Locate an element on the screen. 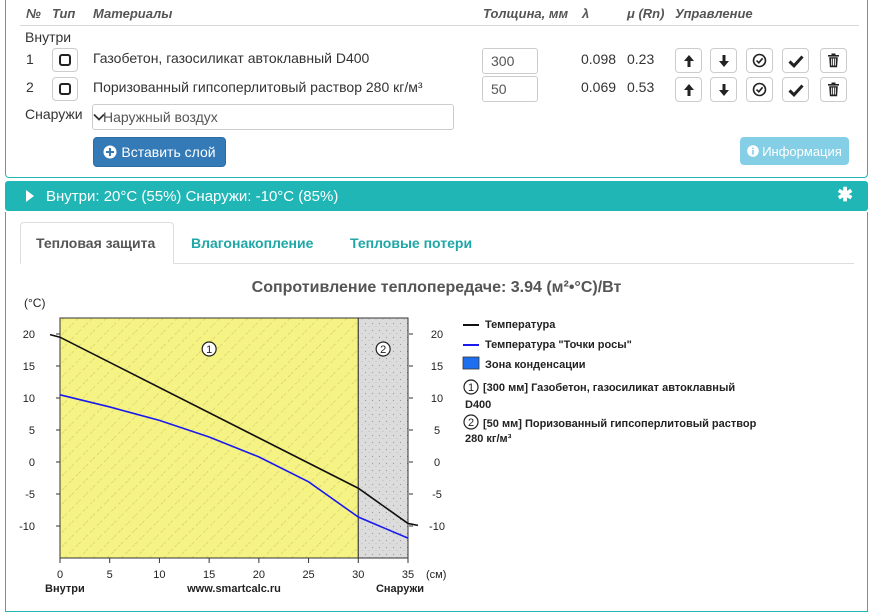 The image size is (873, 612). y-axis-label: (°C) is located at coordinates (34, 303).